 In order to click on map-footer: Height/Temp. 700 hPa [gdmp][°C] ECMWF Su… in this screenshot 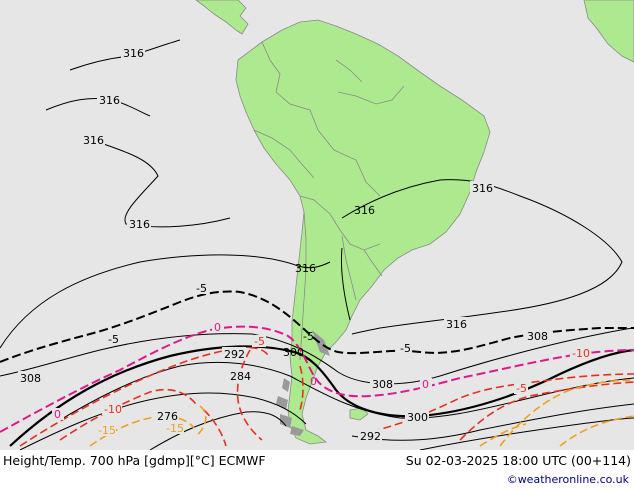, I will do `click(317, 470)`.